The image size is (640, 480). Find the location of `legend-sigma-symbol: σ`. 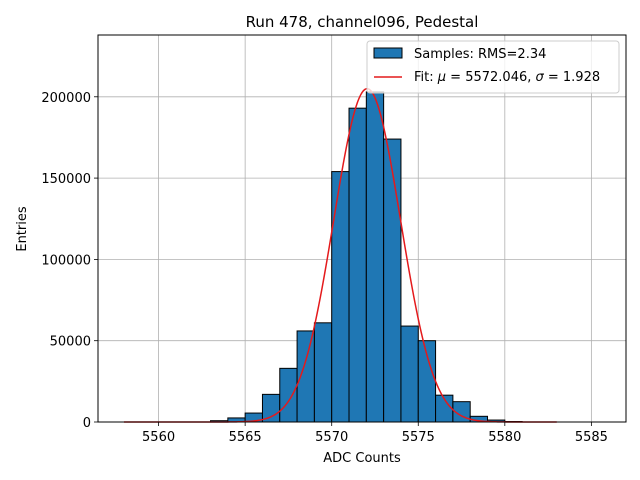

legend-sigma-symbol: σ is located at coordinates (540, 77).